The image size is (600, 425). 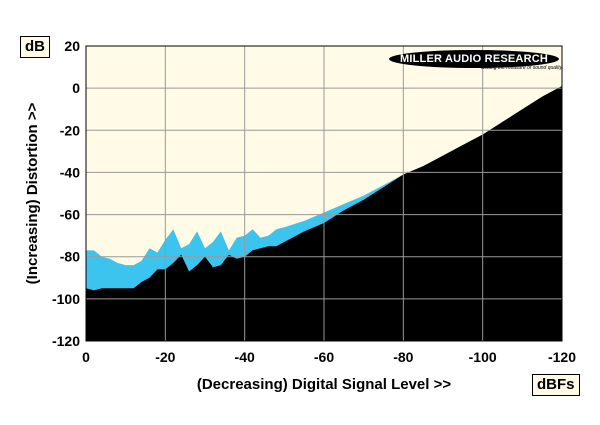 What do you see at coordinates (70, 130) in the screenshot?
I see `y-tick-label: -20` at bounding box center [70, 130].